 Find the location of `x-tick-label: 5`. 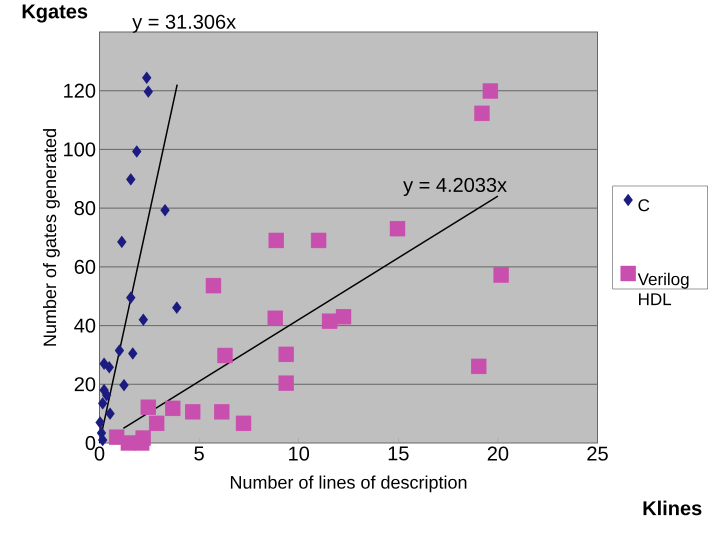

x-tick-label: 5 is located at coordinates (199, 453).